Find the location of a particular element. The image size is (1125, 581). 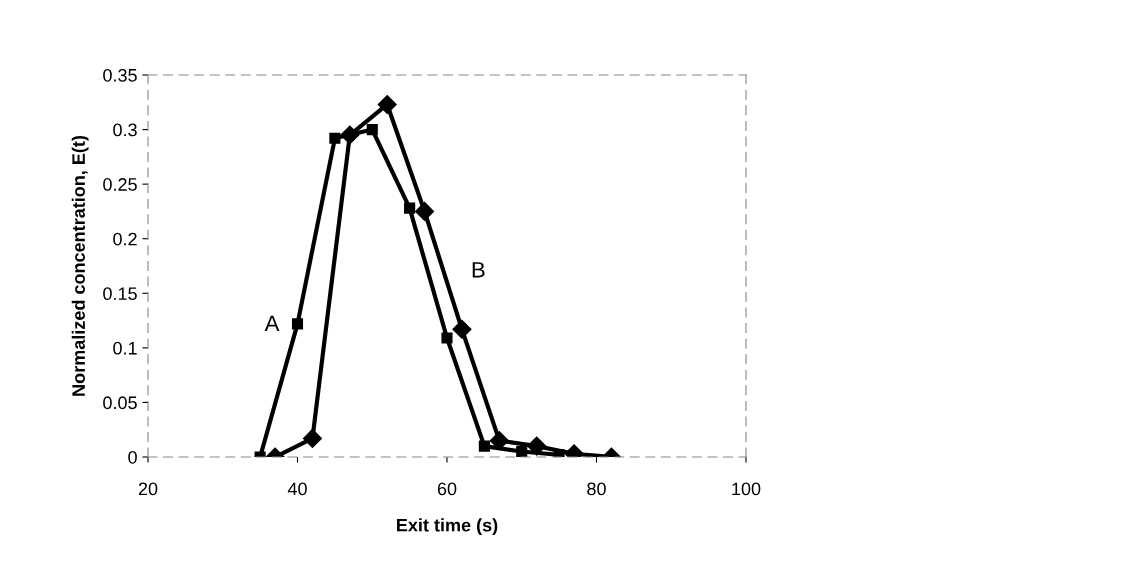

y-tick-label: 0.25 is located at coordinates (120, 184).